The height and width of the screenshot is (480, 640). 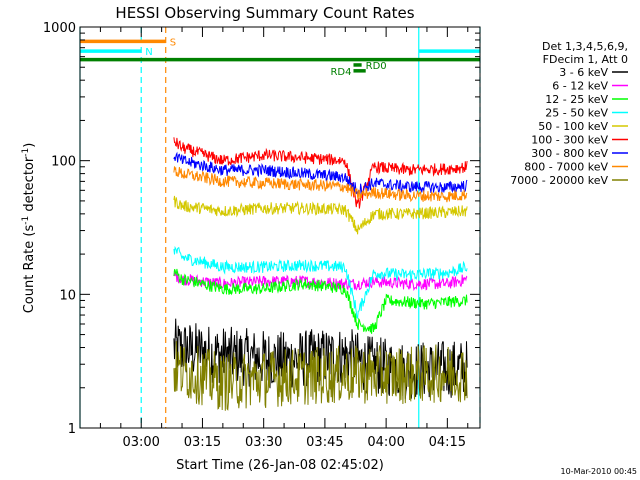 I want to click on y-axis-label-mid: detector, so click(x=29, y=186).